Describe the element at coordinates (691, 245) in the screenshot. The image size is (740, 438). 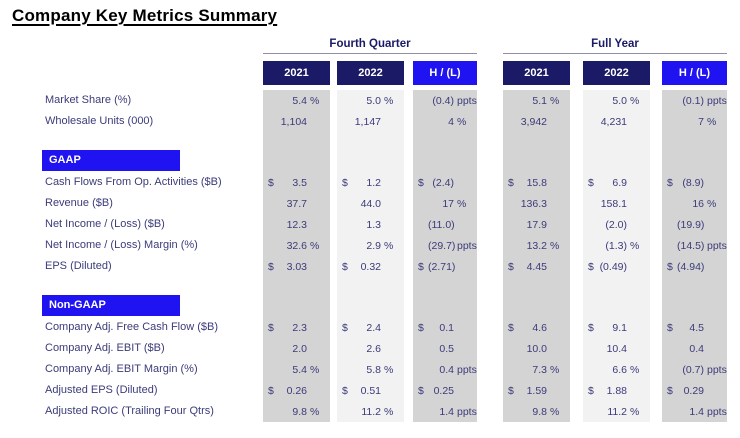
I see `cell-value: (14.5)` at that location.